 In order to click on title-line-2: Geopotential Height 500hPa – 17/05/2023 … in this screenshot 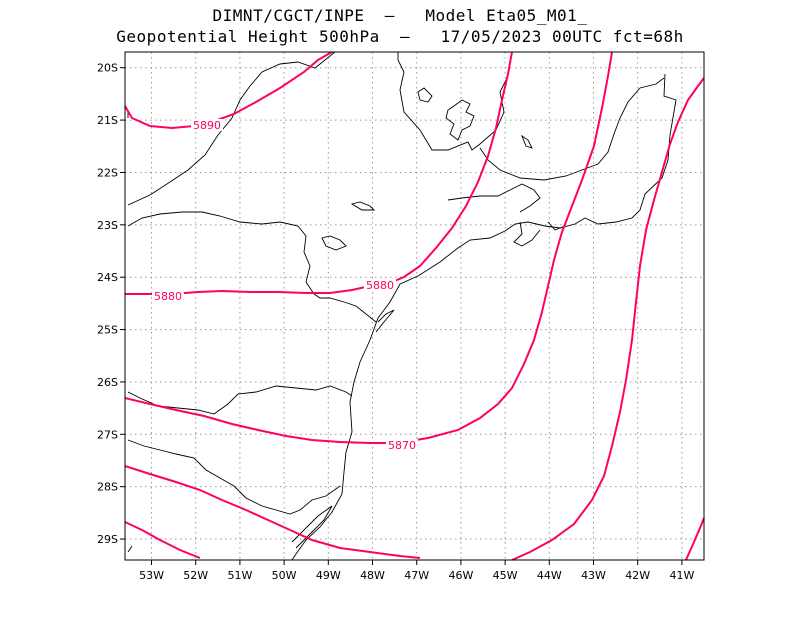, I will do `click(400, 36)`.